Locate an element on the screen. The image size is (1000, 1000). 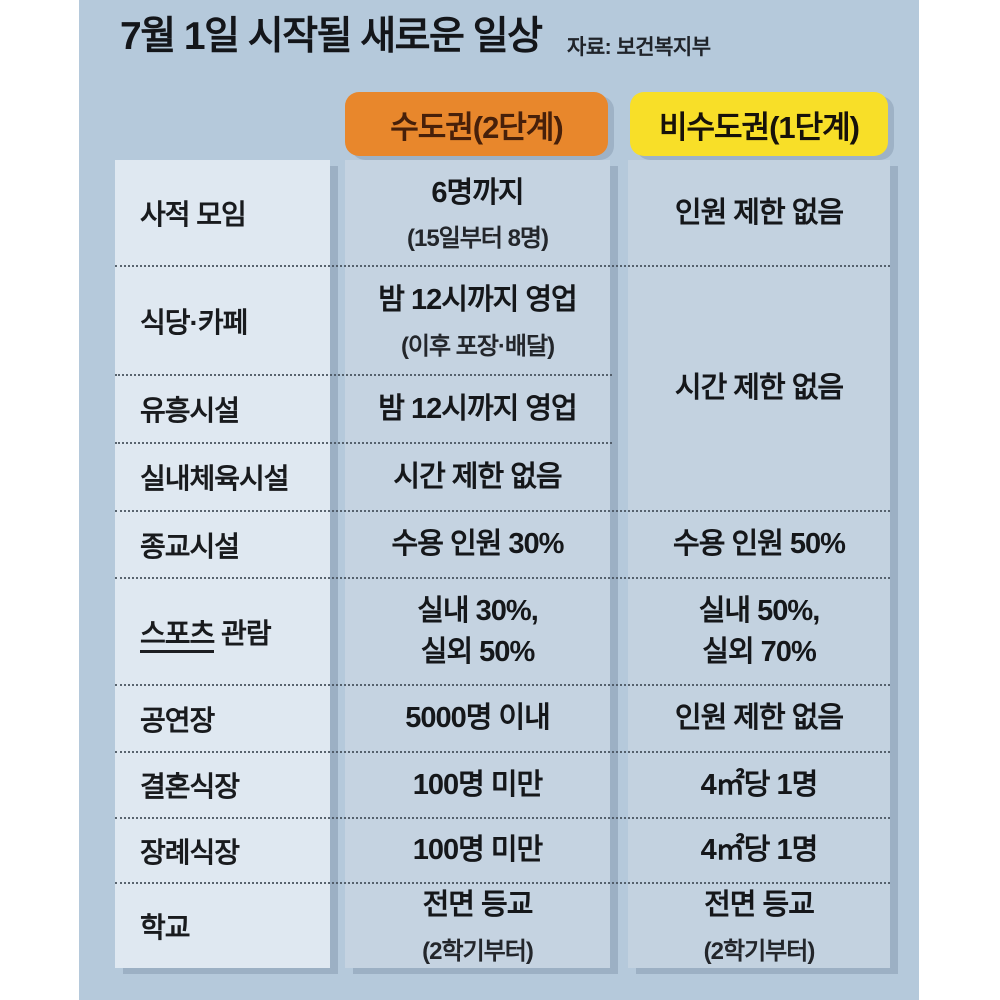
category-school: 학교 is located at coordinates (165, 927).